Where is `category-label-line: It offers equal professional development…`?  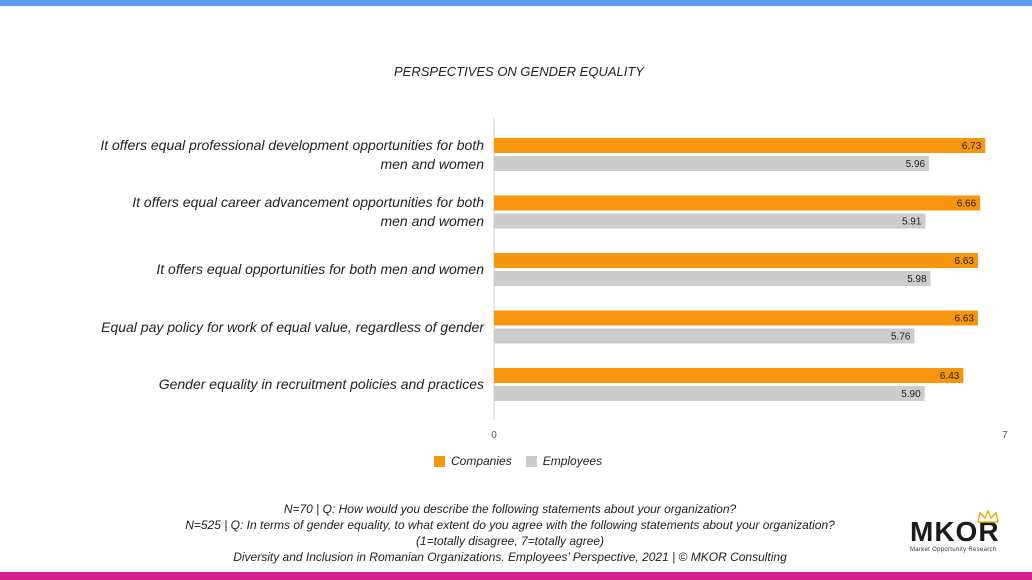
category-label-line: It offers equal professional development… is located at coordinates (292, 144).